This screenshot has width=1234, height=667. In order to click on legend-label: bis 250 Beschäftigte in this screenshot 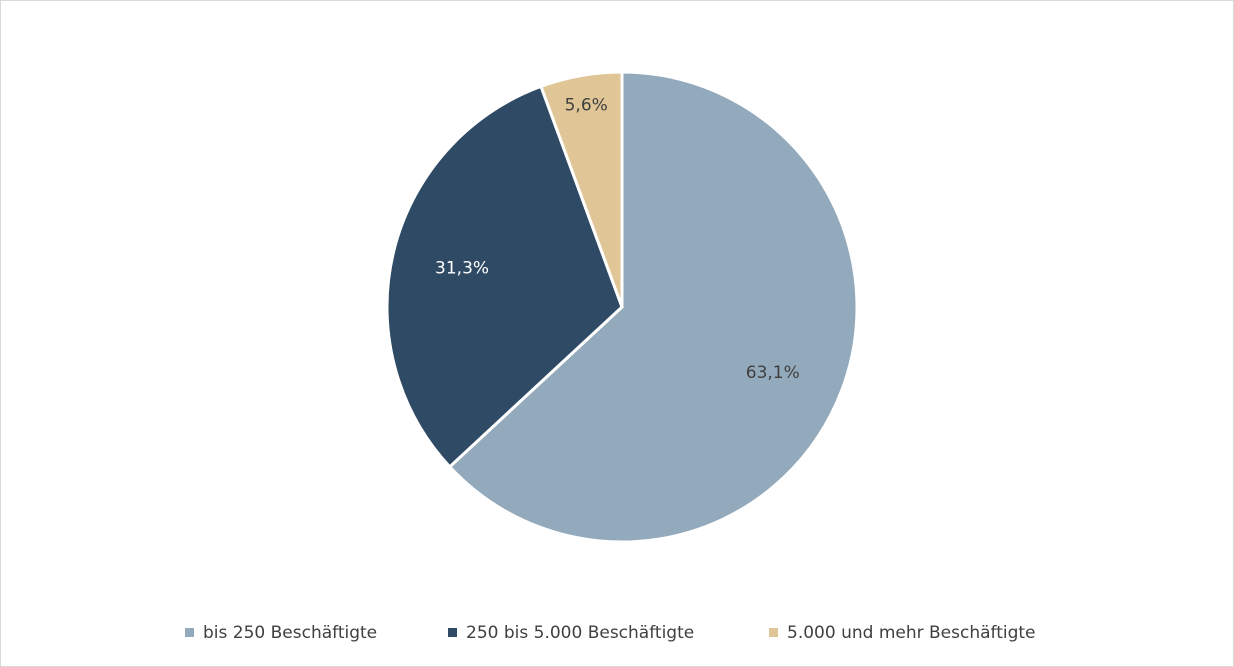, I will do `click(290, 633)`.